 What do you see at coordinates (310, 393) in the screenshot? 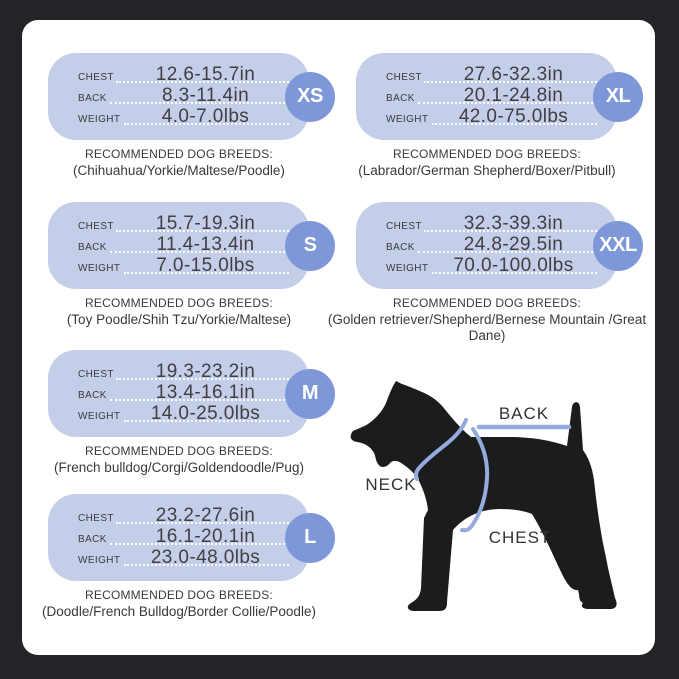
I see `size-badge-m: M` at bounding box center [310, 393].